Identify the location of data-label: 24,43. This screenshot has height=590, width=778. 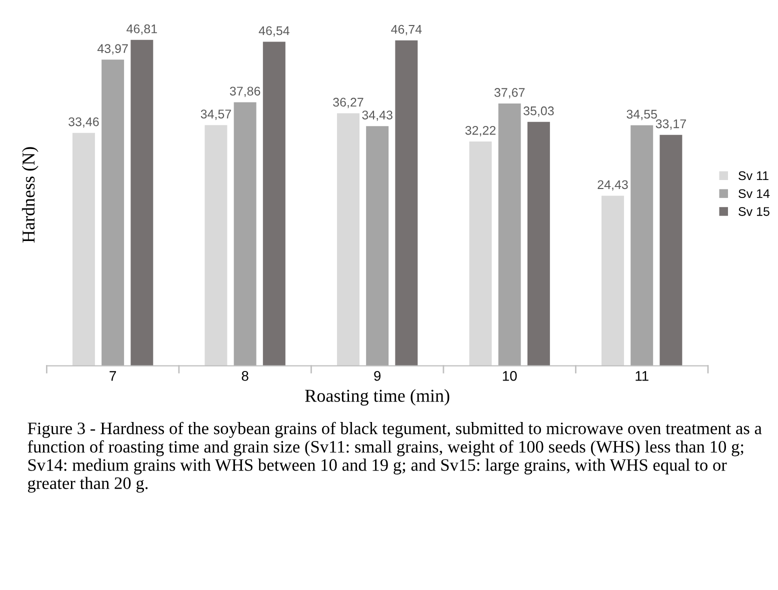
(613, 185).